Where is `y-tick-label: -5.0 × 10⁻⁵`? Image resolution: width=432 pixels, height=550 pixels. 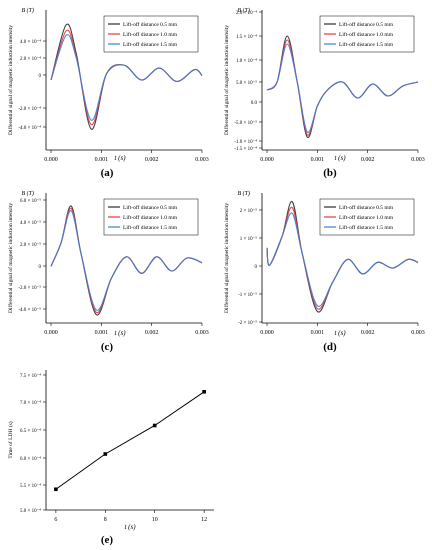
y-tick-label: -5.0 × 10⁻⁵ is located at coordinates (245, 123).